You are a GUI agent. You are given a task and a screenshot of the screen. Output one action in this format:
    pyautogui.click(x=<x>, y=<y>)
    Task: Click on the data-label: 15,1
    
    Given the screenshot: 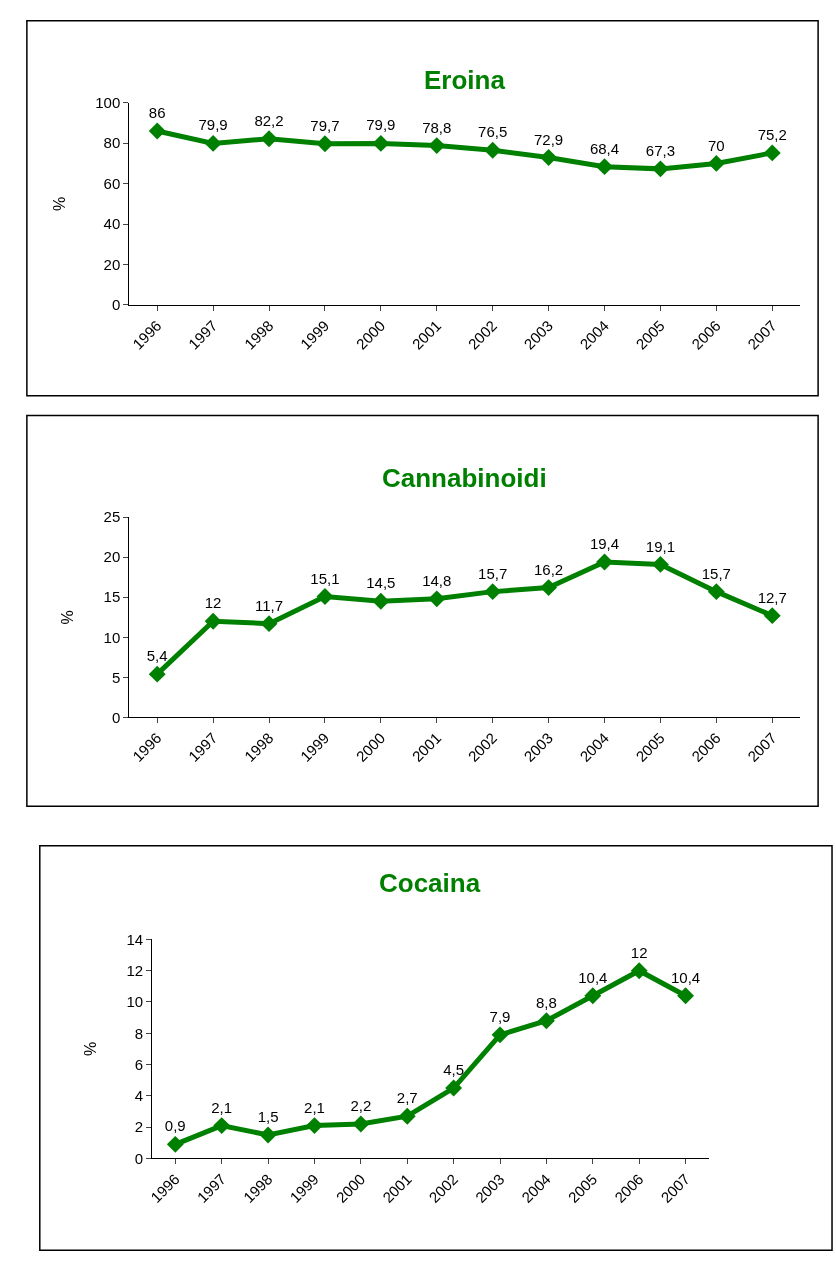 What is the action you would take?
    pyautogui.click(x=325, y=578)
    